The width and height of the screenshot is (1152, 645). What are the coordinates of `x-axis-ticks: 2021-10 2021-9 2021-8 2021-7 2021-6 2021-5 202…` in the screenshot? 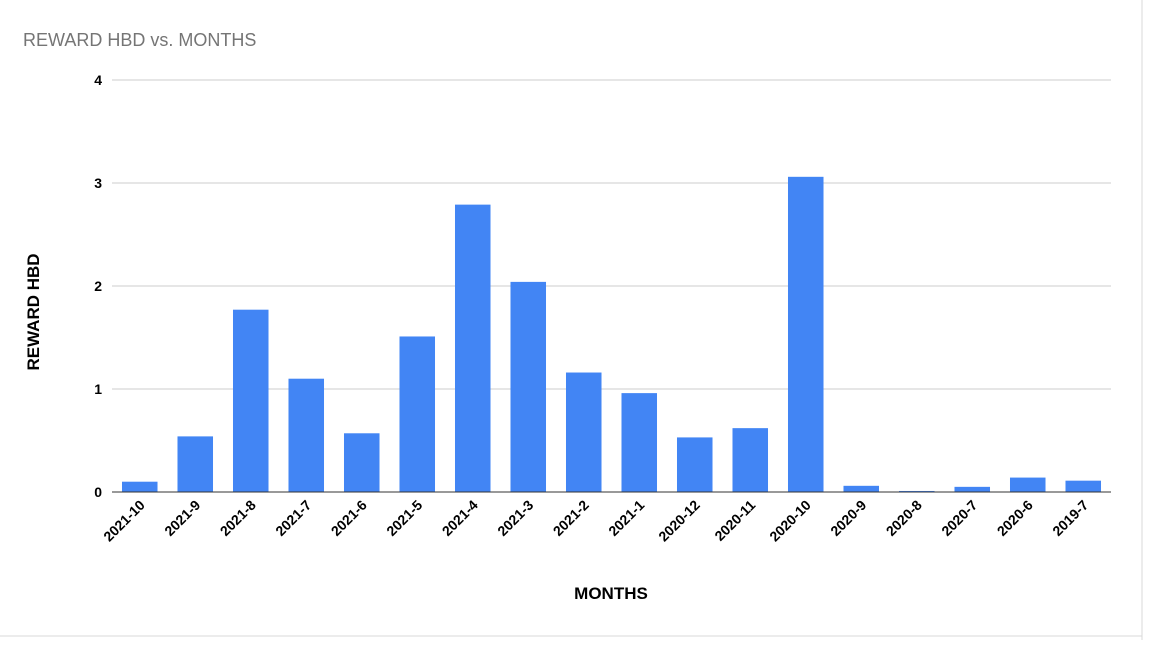 It's located at (595, 521).